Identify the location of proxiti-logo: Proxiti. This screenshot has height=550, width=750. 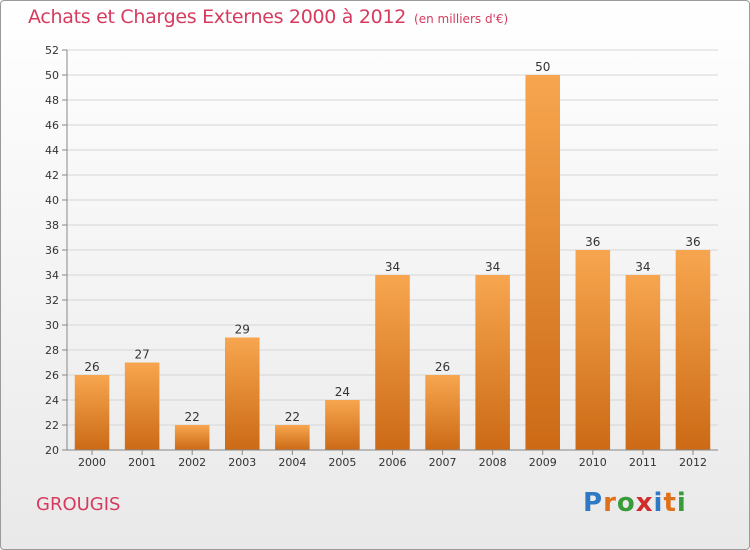
(635, 503).